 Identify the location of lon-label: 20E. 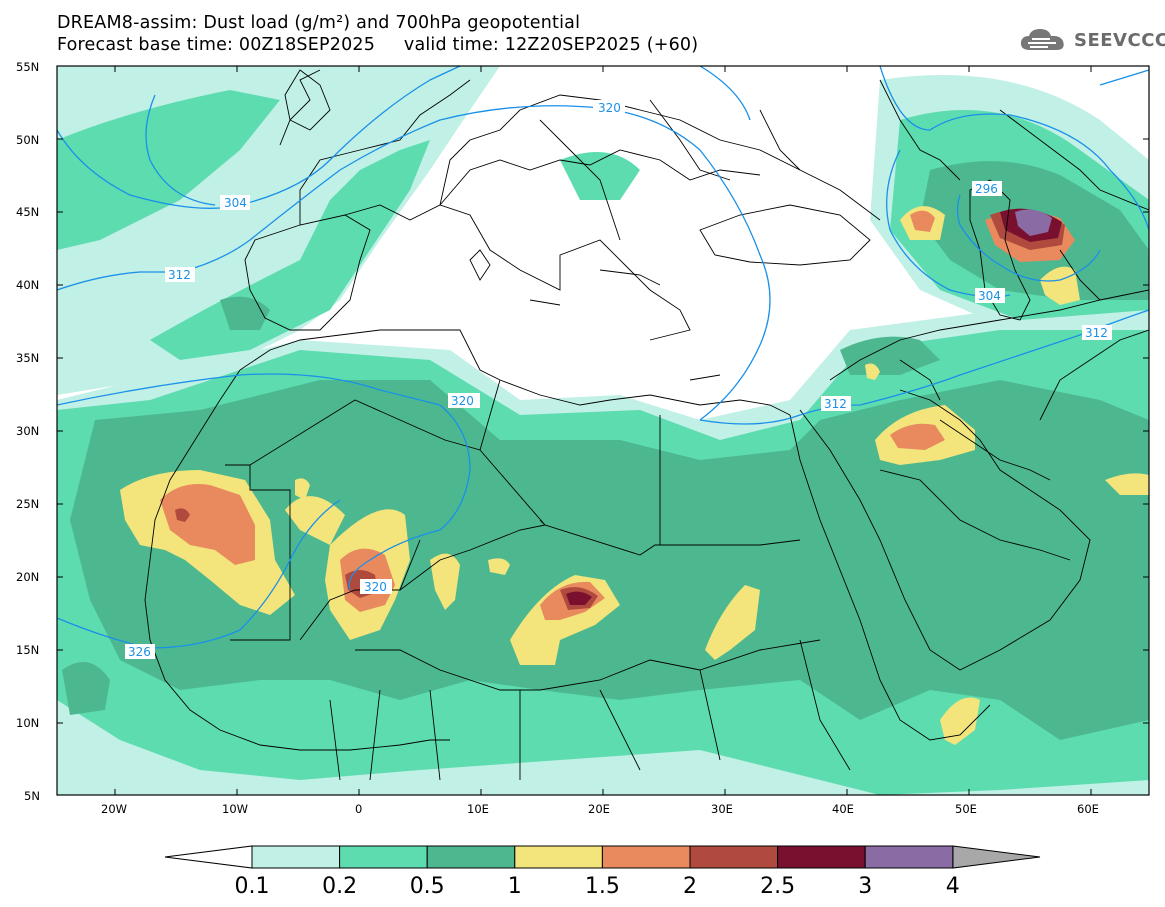
(599, 809).